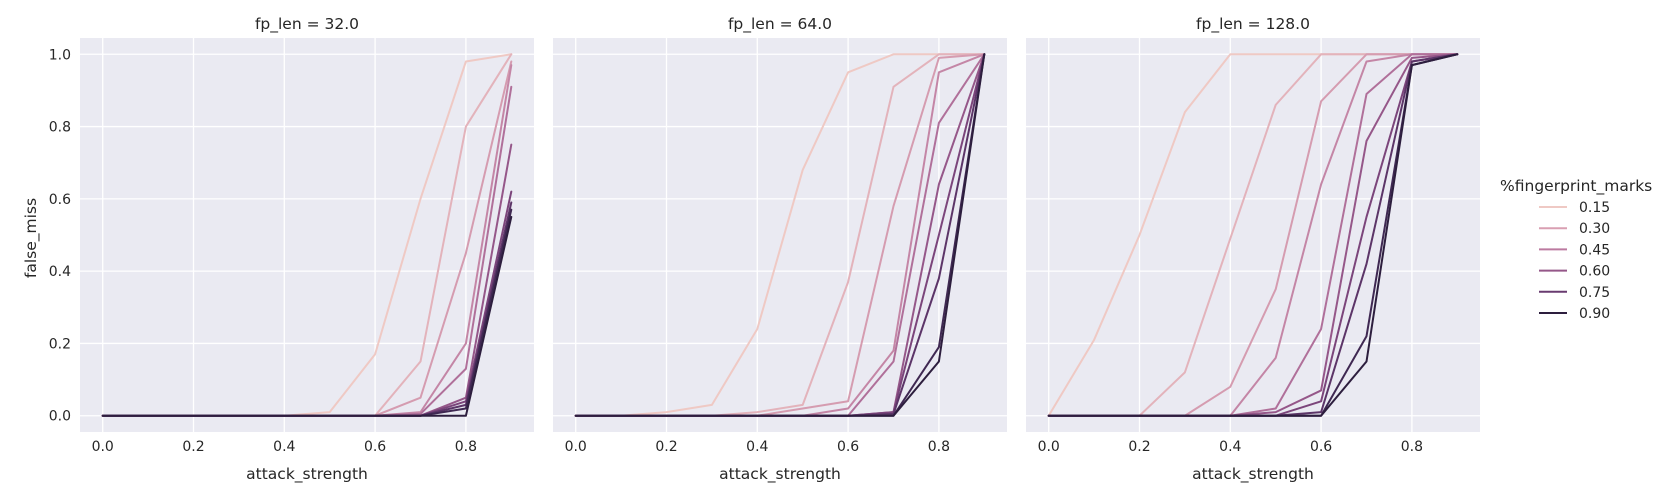  I want to click on series-line, so click(307, 316).